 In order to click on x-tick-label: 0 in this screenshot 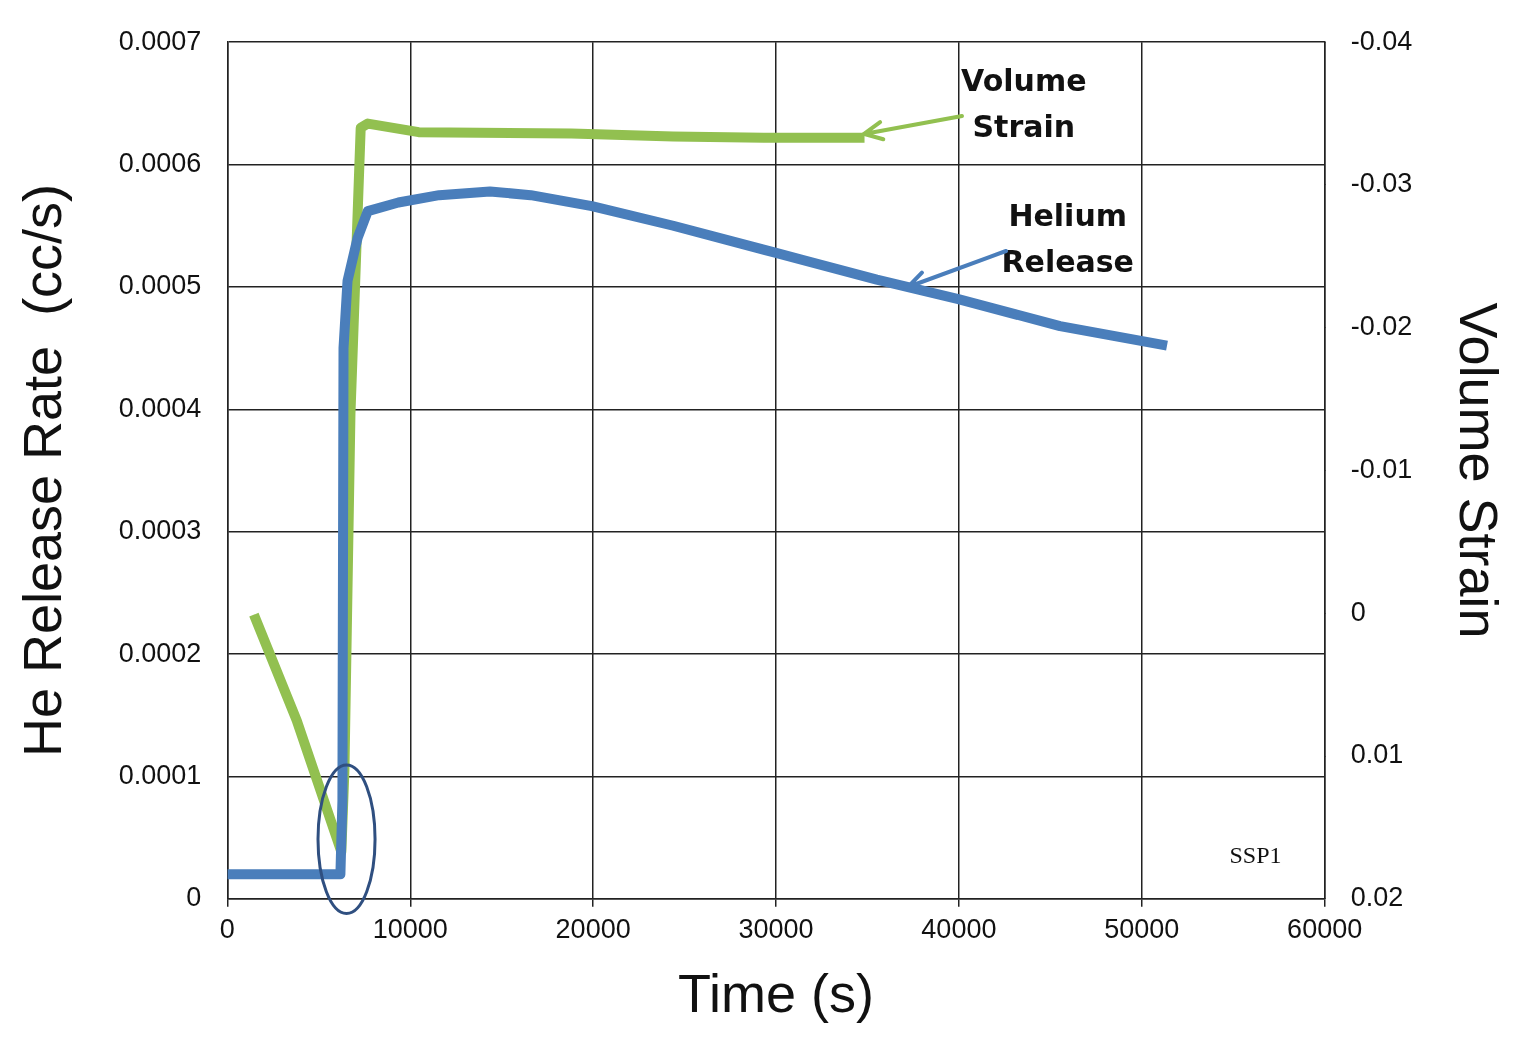, I will do `click(227, 929)`.